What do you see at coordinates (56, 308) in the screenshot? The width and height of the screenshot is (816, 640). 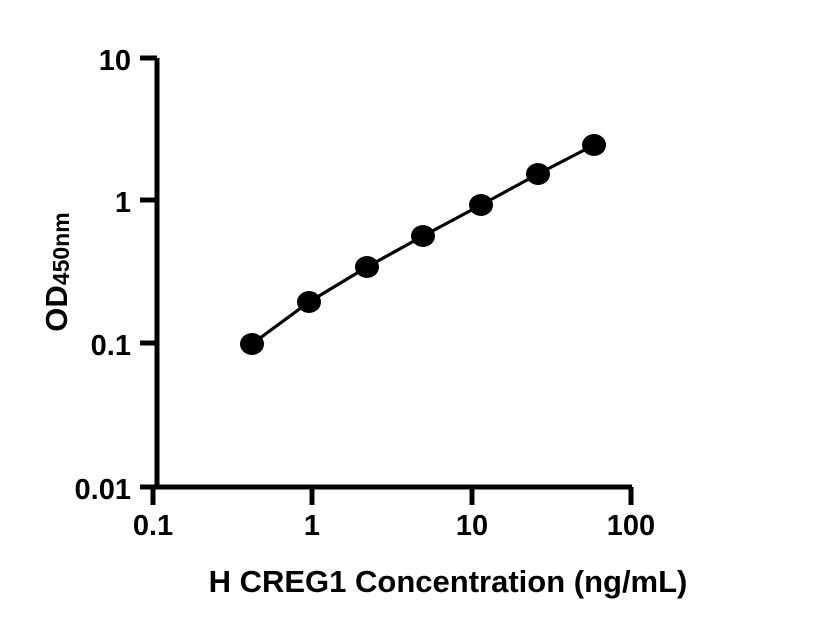 I see `y-axis-title-main-part: OD` at bounding box center [56, 308].